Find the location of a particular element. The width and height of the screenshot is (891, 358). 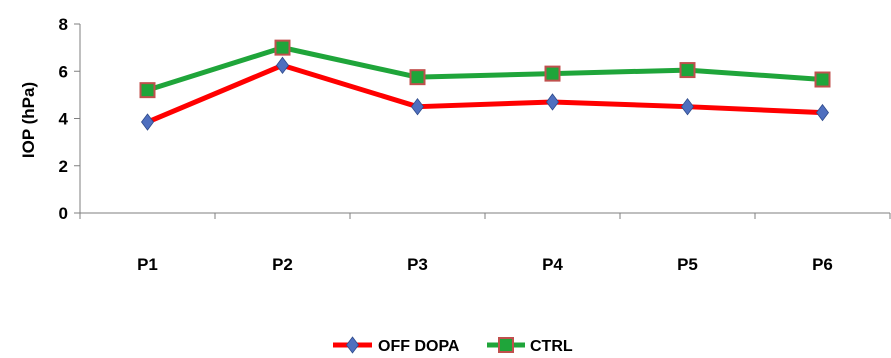

y-tick-label: 2 is located at coordinates (63, 166).